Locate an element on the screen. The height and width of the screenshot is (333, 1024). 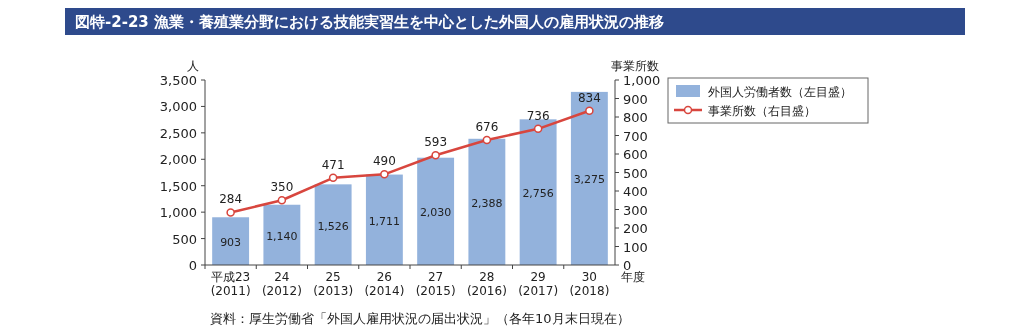
data-label: 471 is located at coordinates (333, 164).